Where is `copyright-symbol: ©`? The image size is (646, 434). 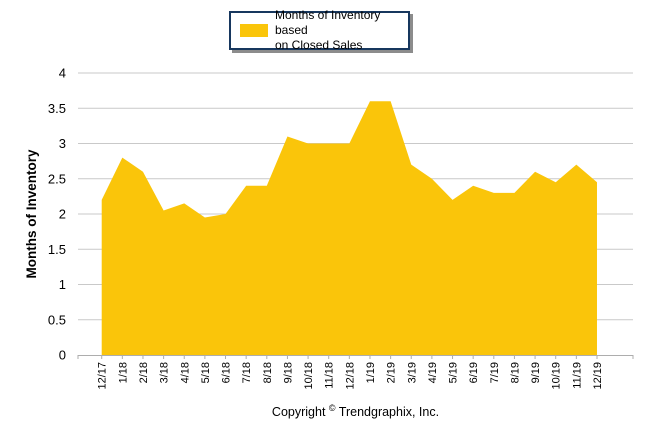 copyright-symbol: © is located at coordinates (332, 408).